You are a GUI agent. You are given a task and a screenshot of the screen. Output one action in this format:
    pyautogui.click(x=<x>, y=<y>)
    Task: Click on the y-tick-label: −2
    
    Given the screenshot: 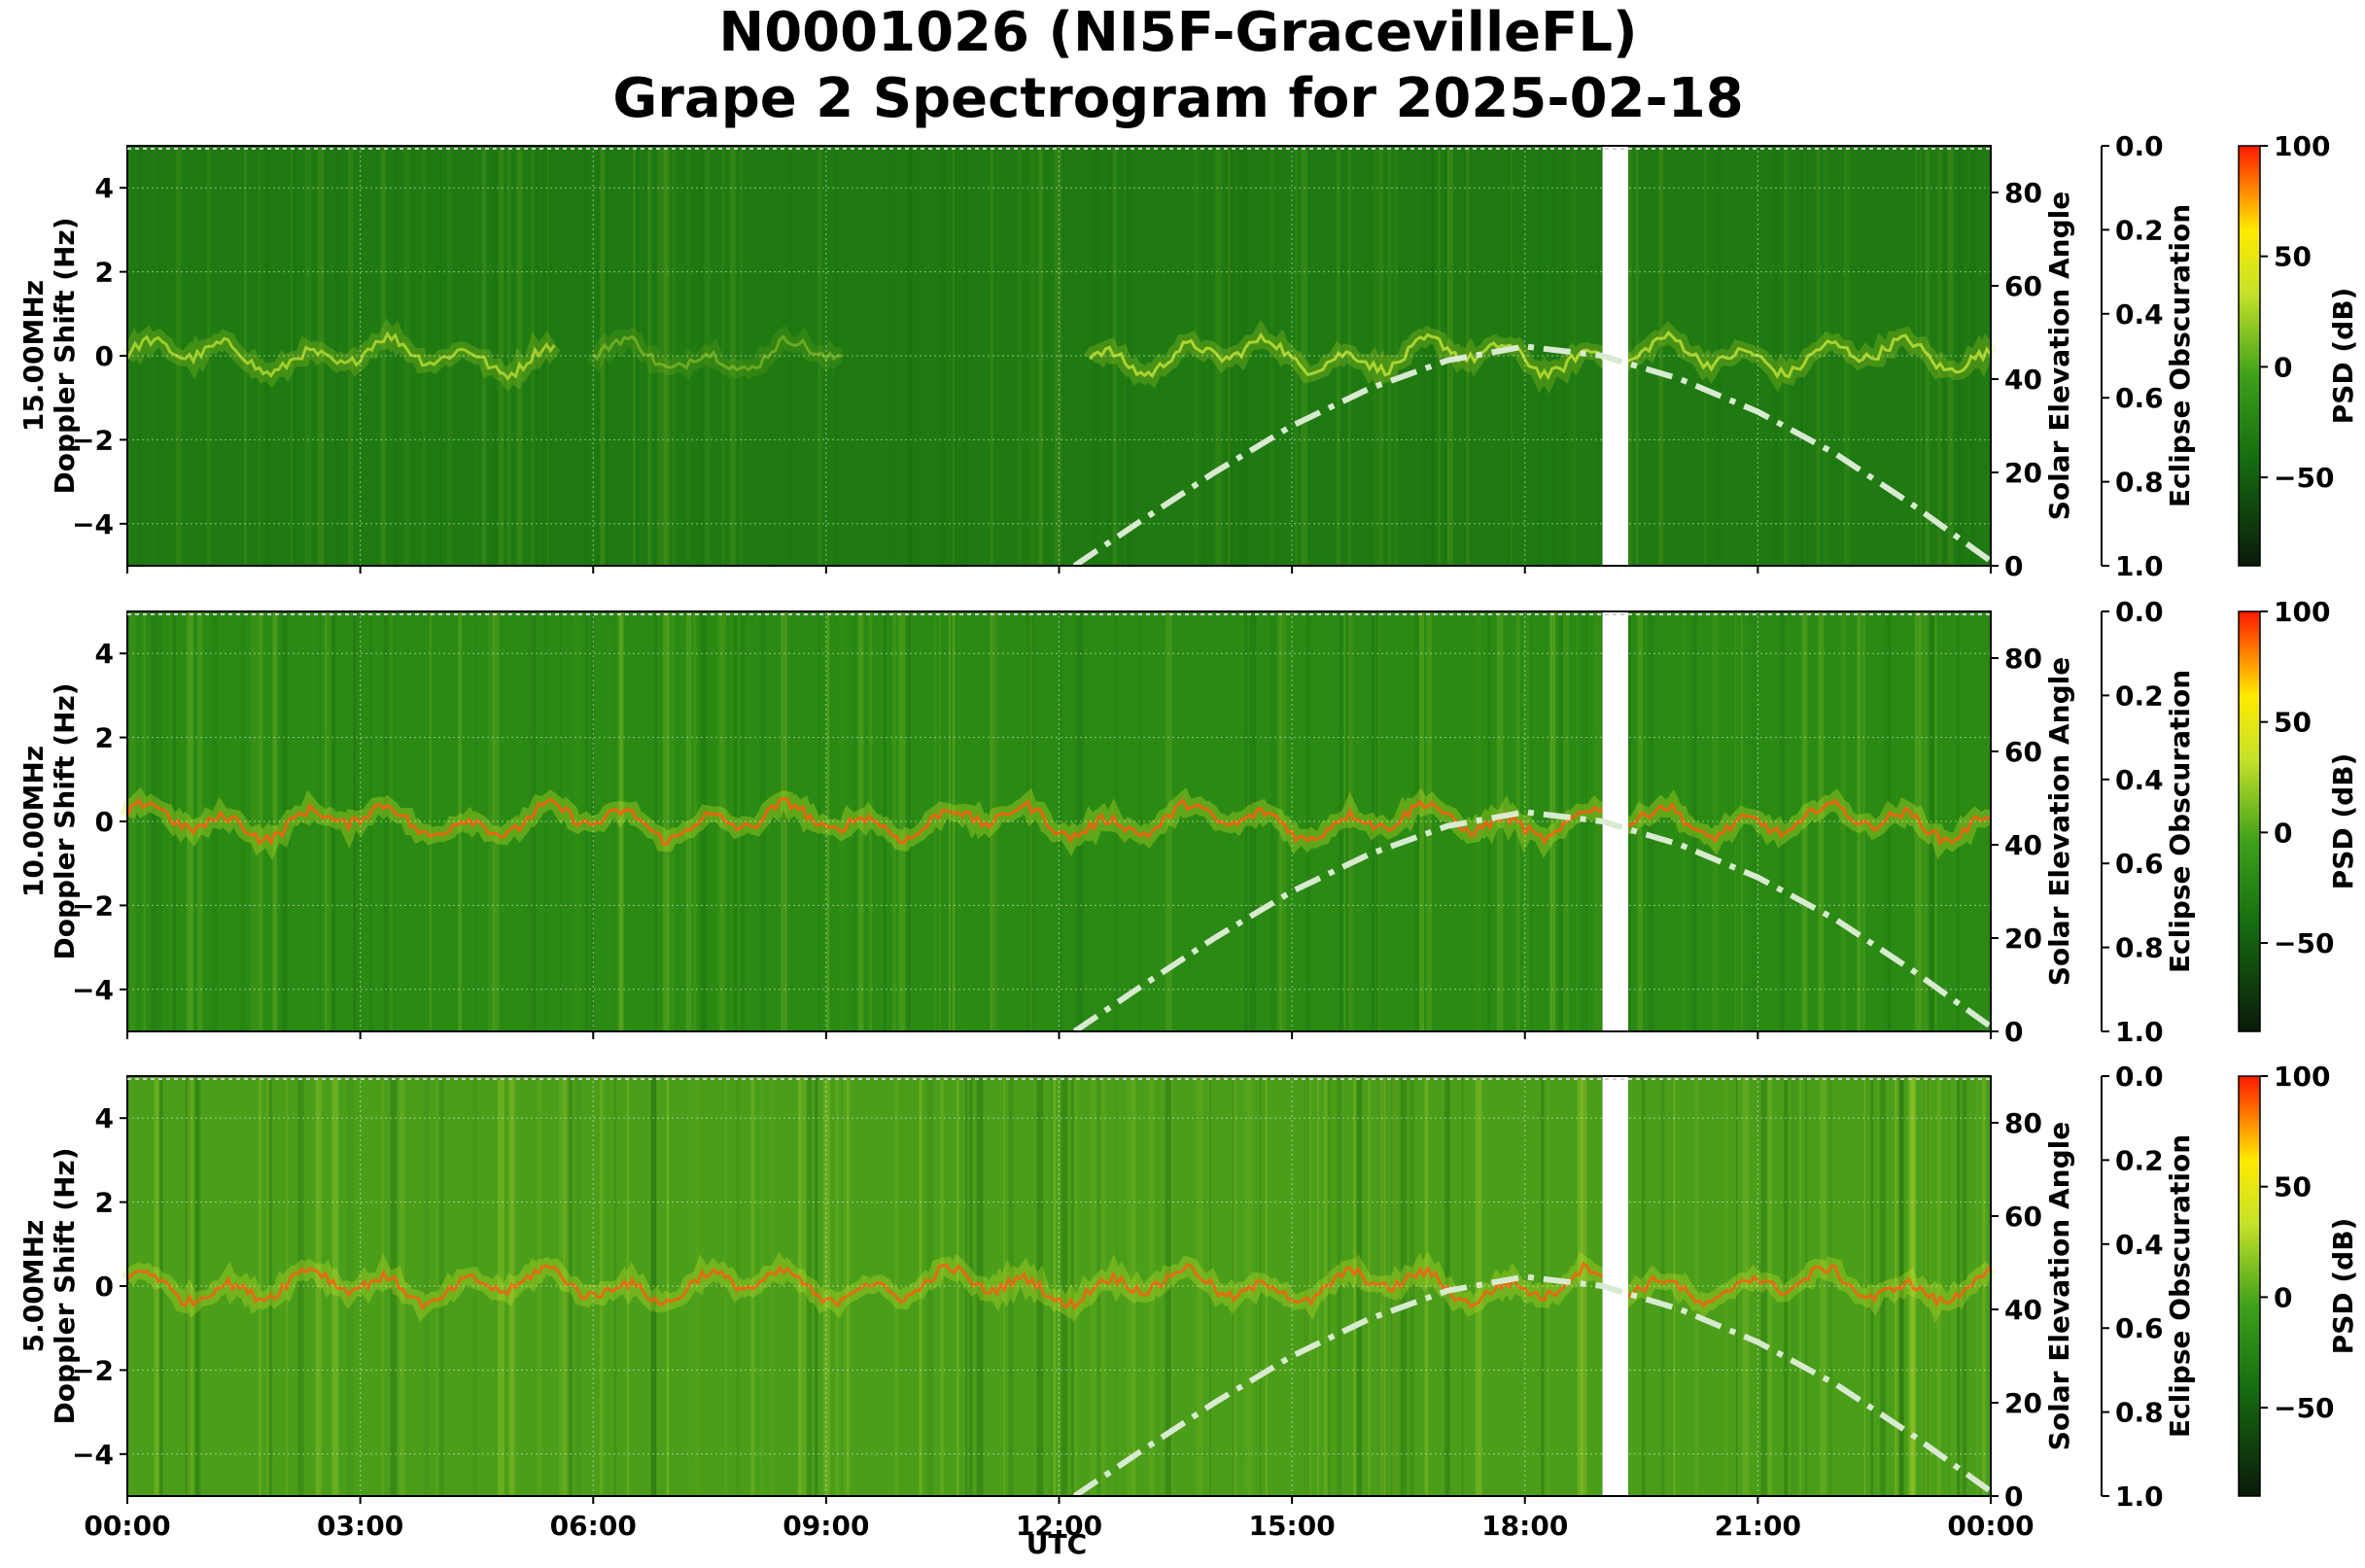 What is the action you would take?
    pyautogui.click(x=93, y=905)
    